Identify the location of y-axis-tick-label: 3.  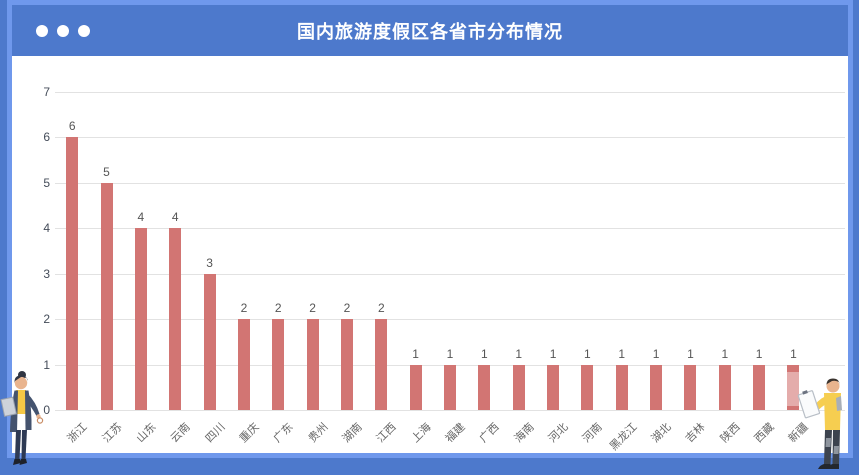
(46, 273).